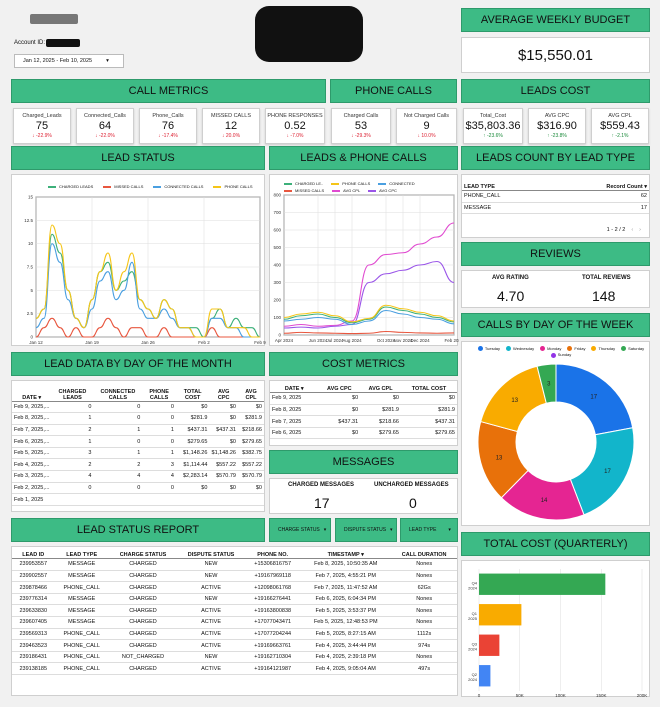 The height and width of the screenshot is (707, 660). Describe the element at coordinates (192, 418) in the screenshot. I see `table-cell: $281.9` at that location.